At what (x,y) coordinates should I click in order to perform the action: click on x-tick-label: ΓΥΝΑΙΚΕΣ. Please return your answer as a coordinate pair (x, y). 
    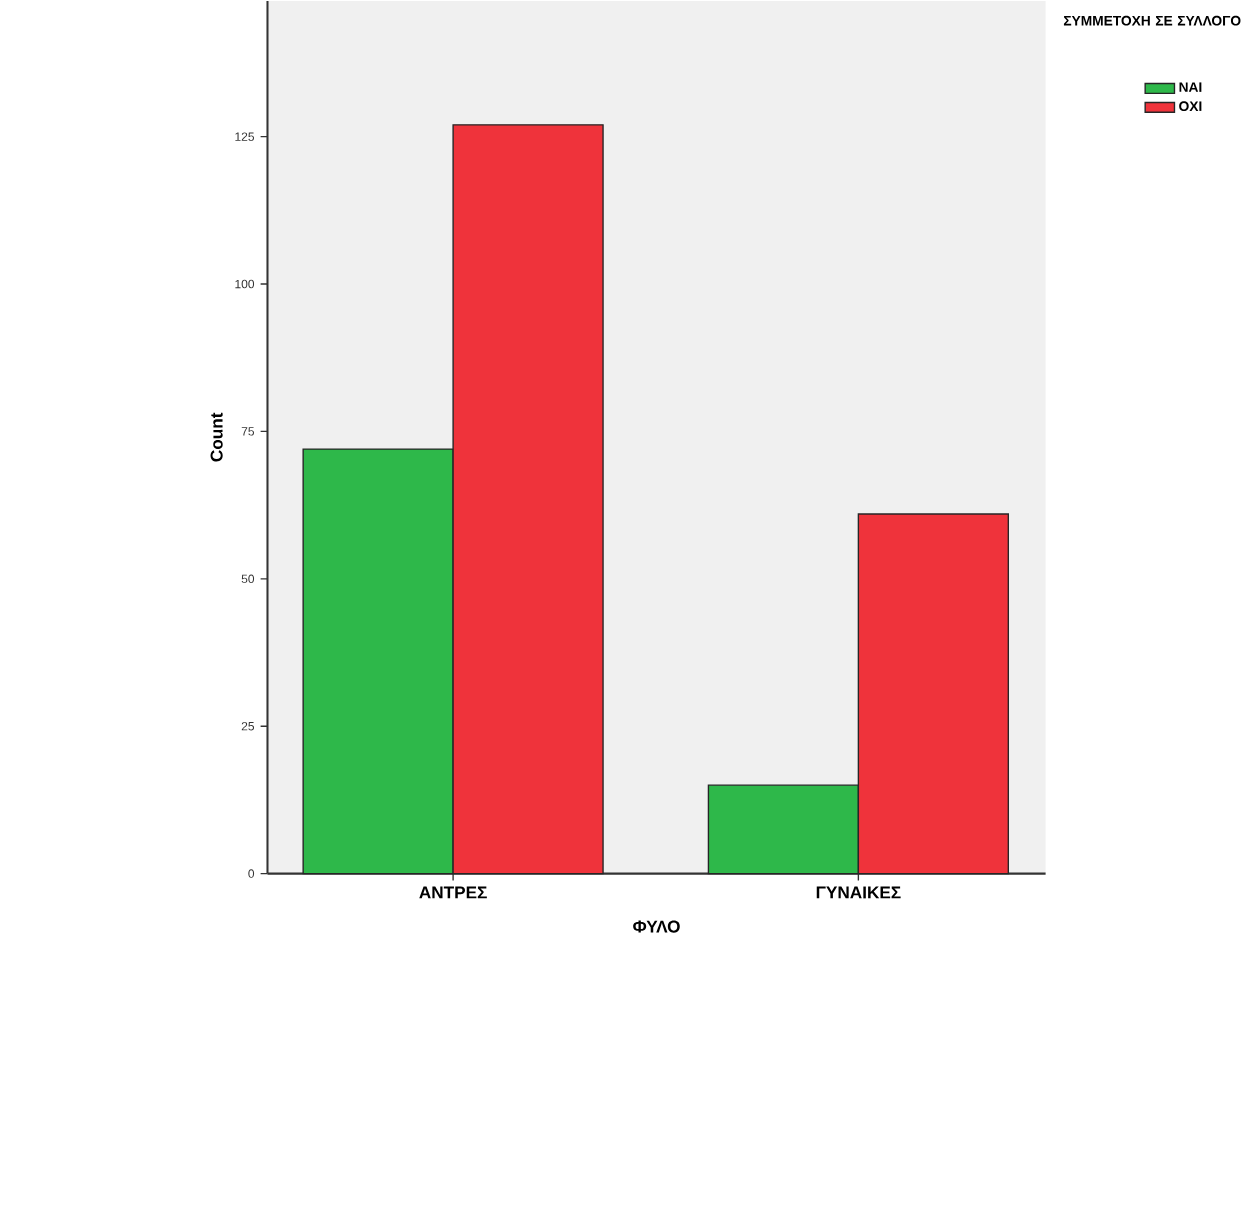
    Looking at the image, I should click on (858, 892).